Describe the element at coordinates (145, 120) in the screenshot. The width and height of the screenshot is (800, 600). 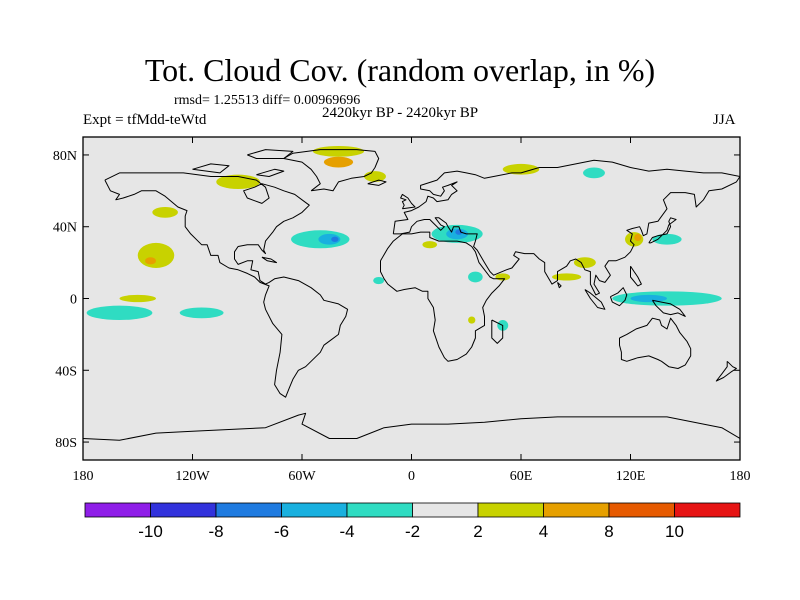
I see `experiment-label: Expt = tfMdd-teWtd` at that location.